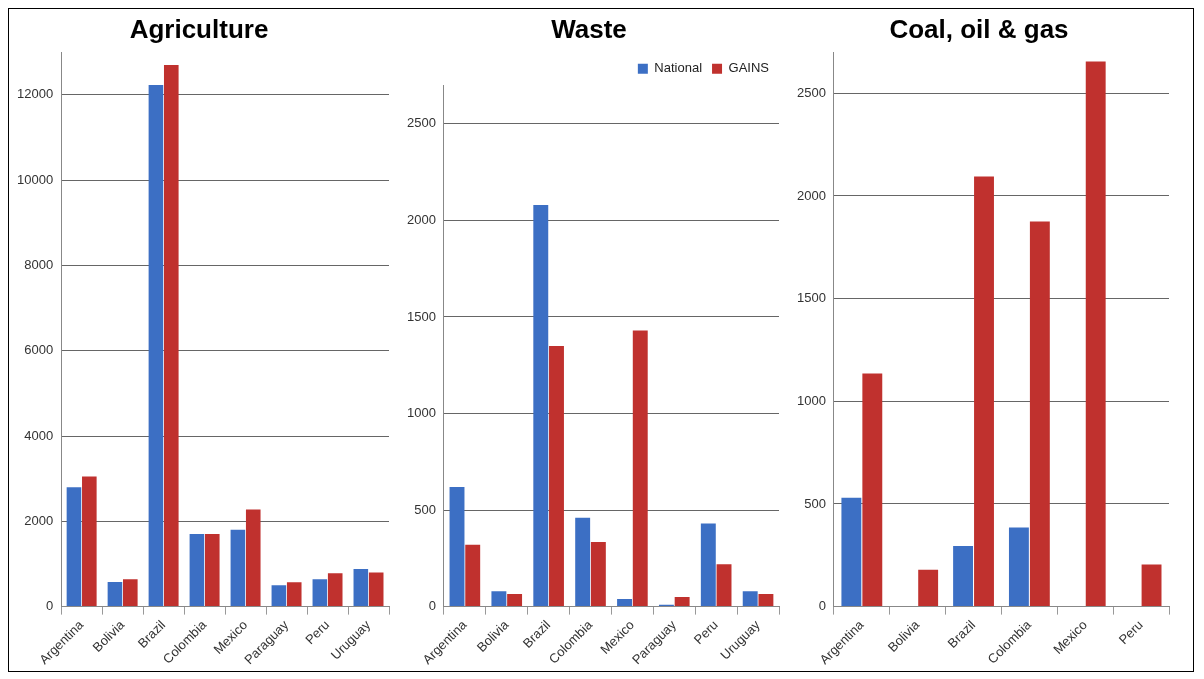 The height and width of the screenshot is (679, 1204). Describe the element at coordinates (979, 28) in the screenshot. I see `chart-title: Coal, oil & gas` at that location.